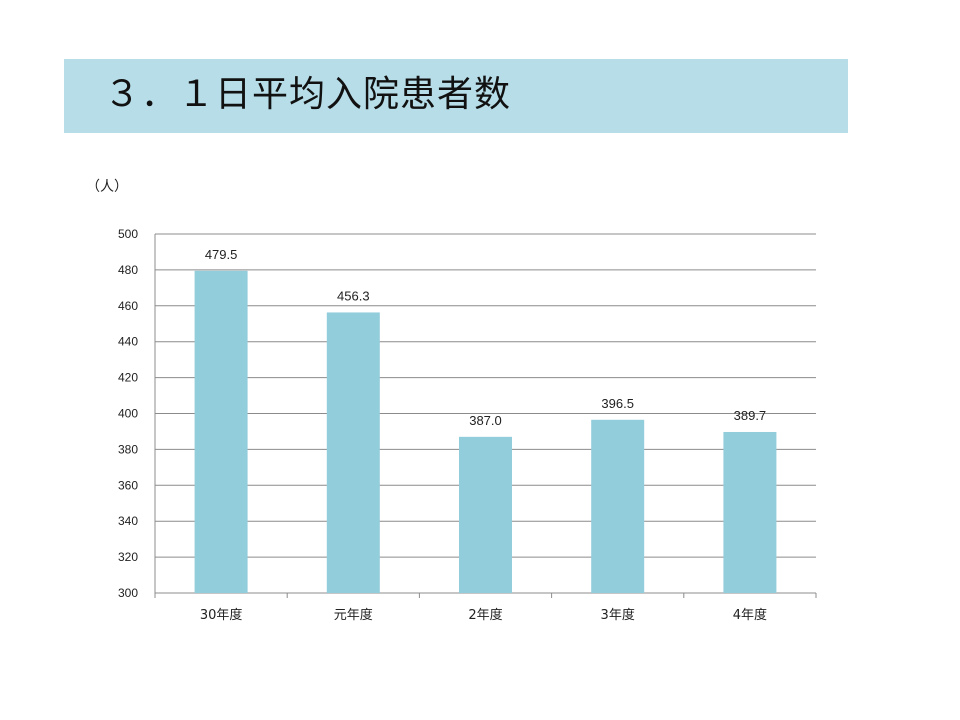 This screenshot has height=720, width=960. What do you see at coordinates (128, 234) in the screenshot?
I see `y-tick-label: 500` at bounding box center [128, 234].